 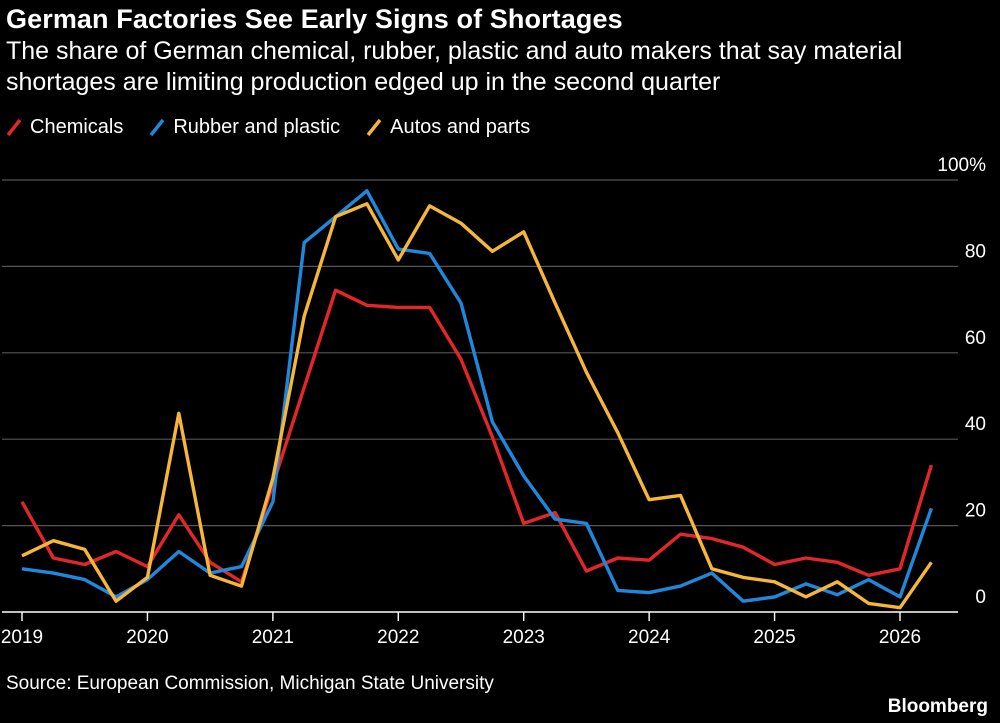 I want to click on x-tick-label: 2025, so click(x=774, y=637).